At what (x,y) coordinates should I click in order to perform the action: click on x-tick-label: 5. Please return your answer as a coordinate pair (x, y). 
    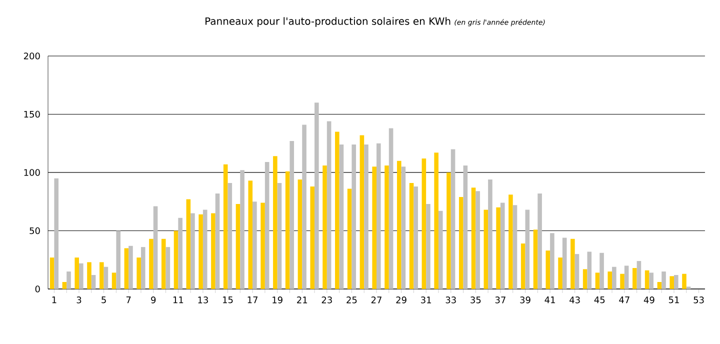
    Looking at the image, I should click on (104, 300).